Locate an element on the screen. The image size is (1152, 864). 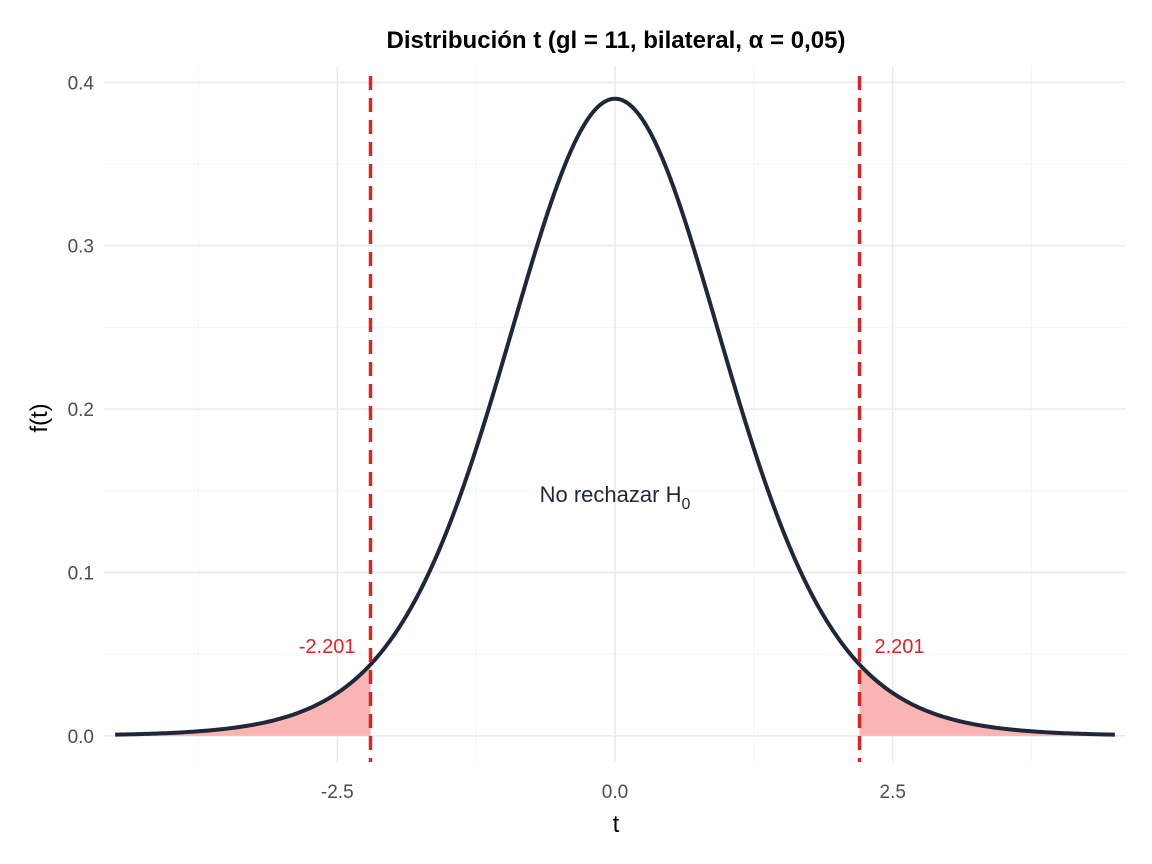
y-tick-label: 0.2 is located at coordinates (81, 410).